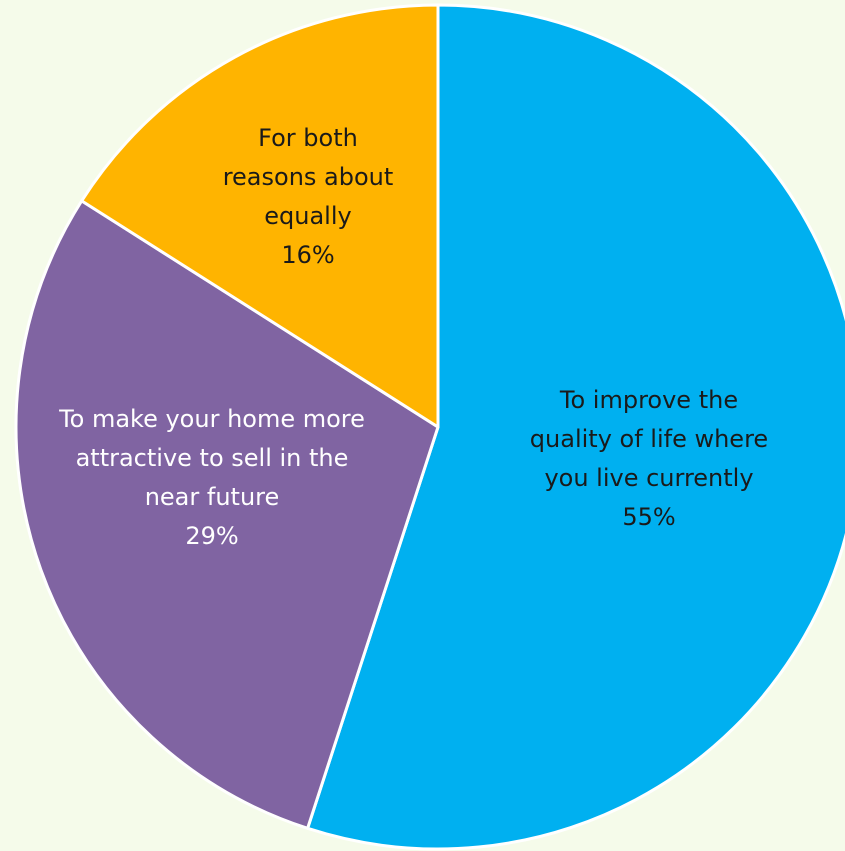 The width and height of the screenshot is (845, 851). What do you see at coordinates (648, 478) in the screenshot?
I see `slice-category-line: you live currently` at bounding box center [648, 478].